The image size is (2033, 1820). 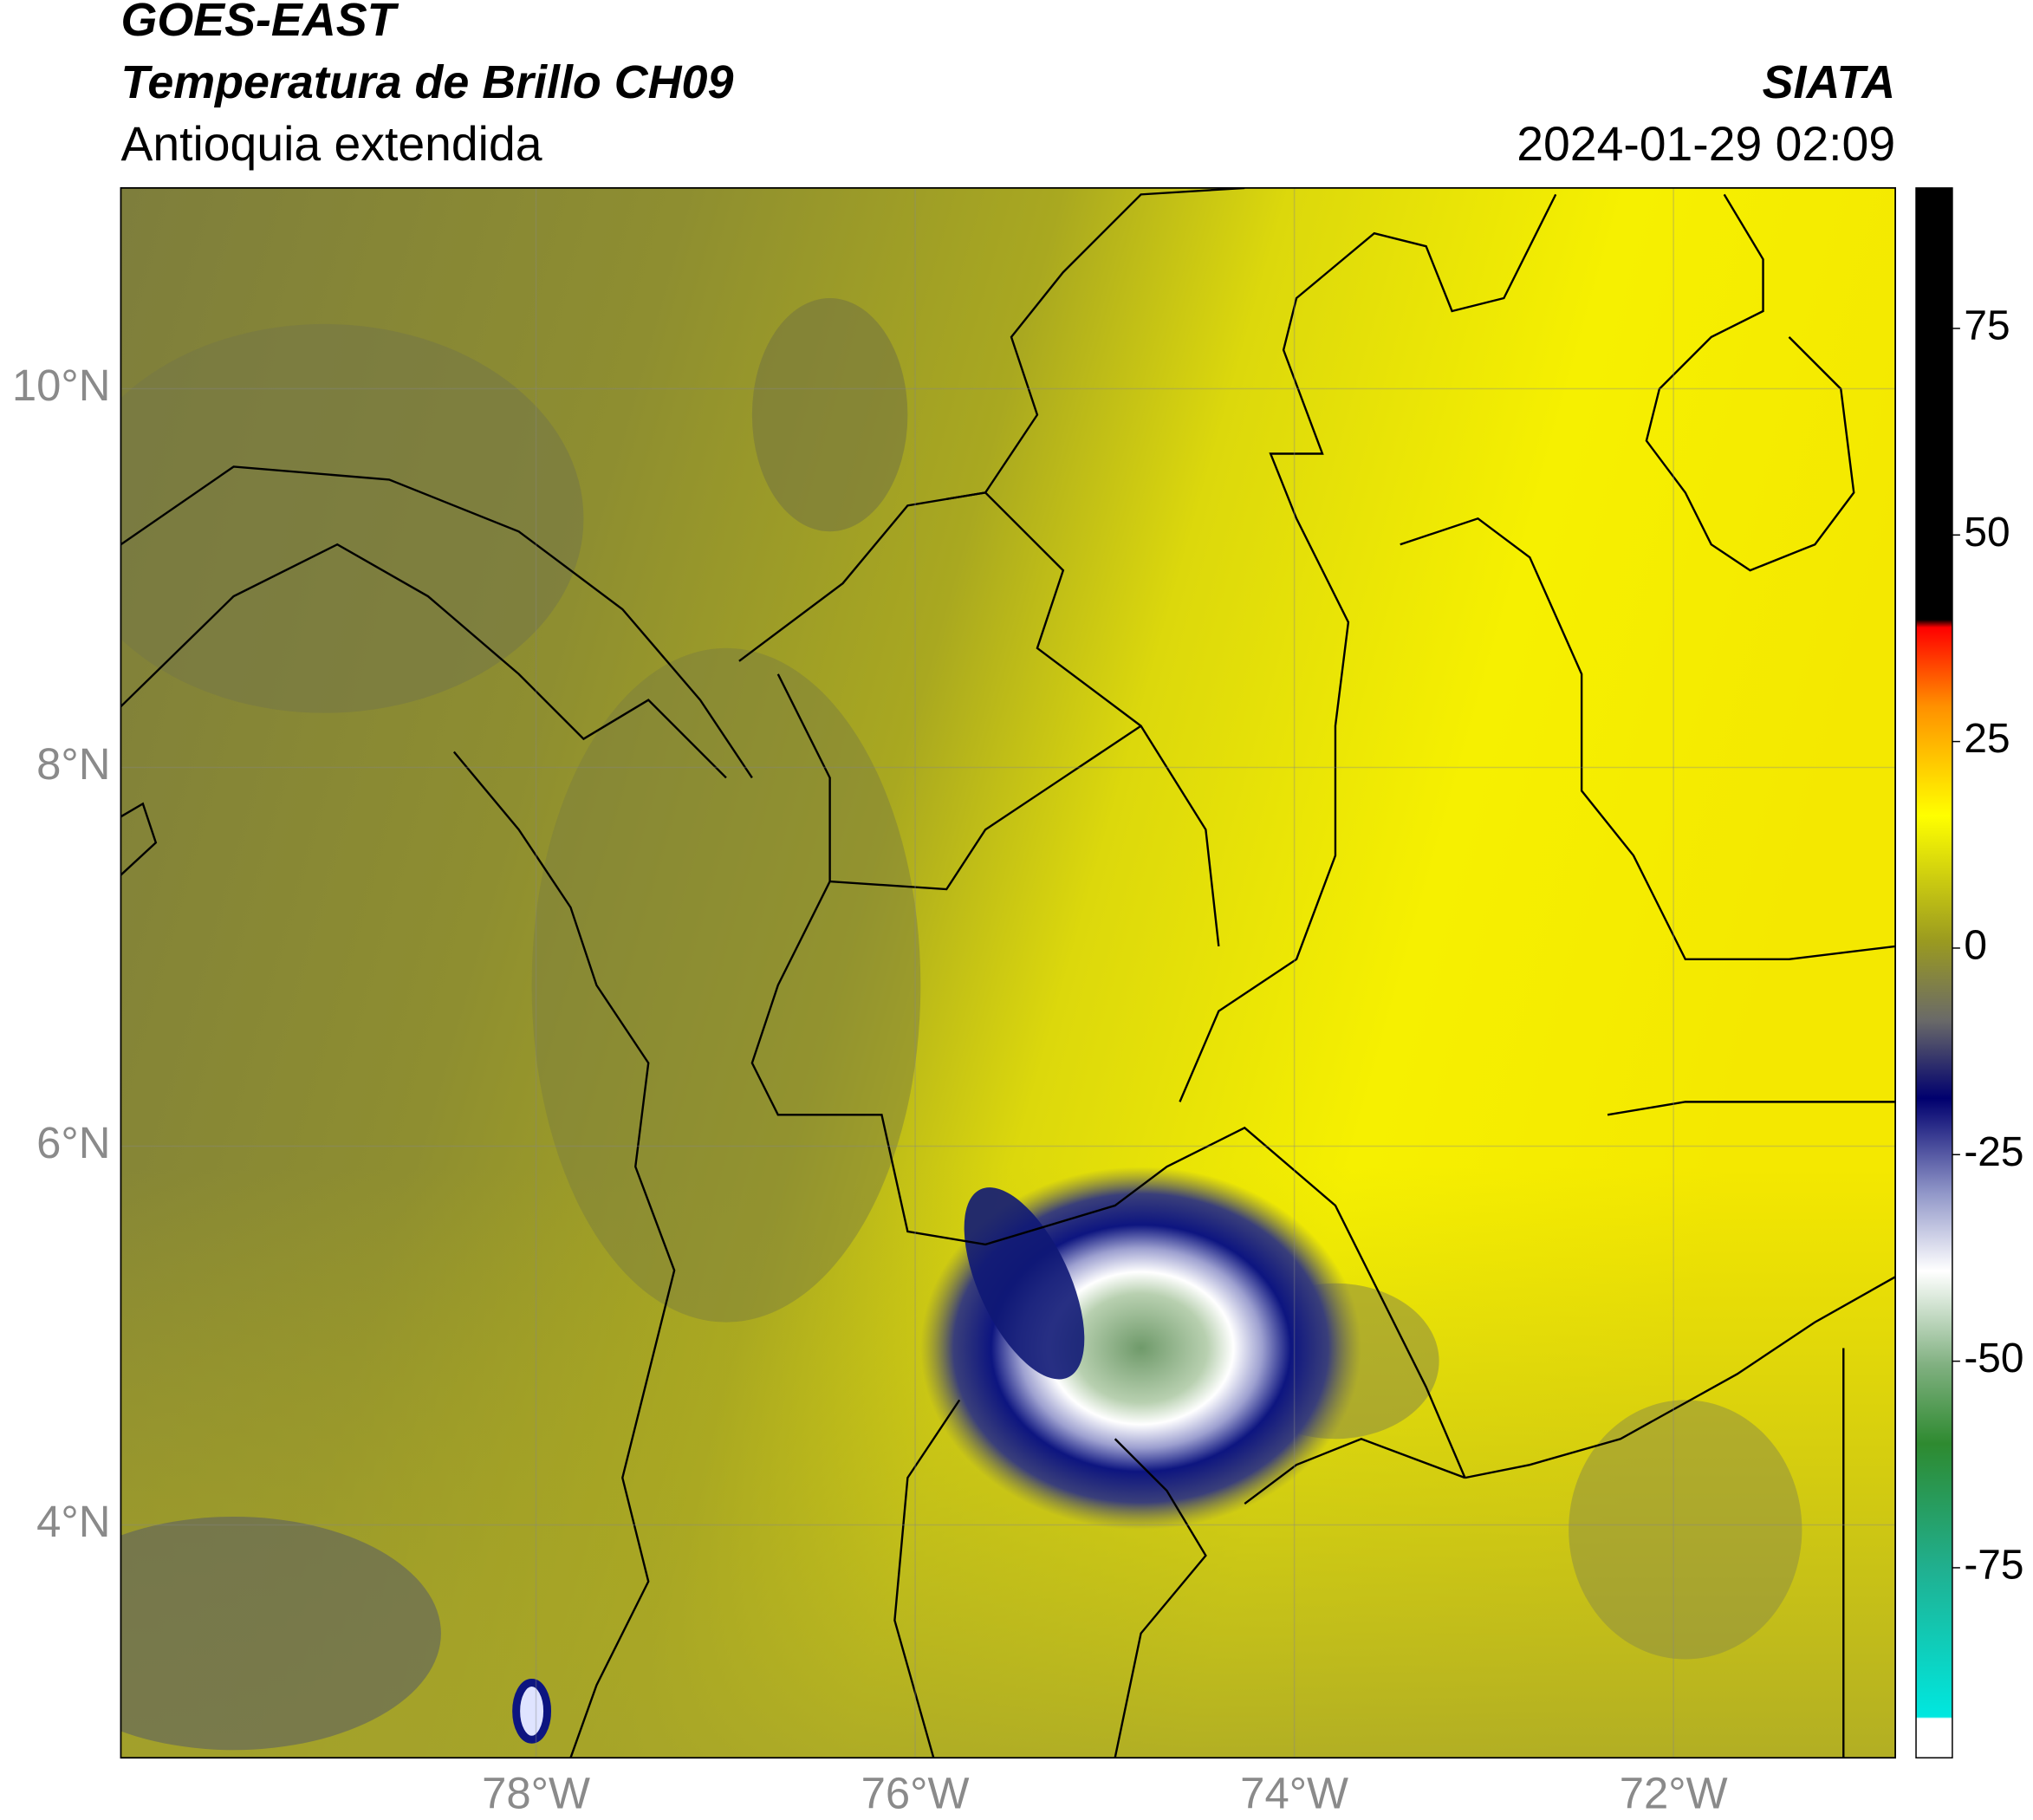 What do you see at coordinates (1987, 739) in the screenshot?
I see `colorbar-tick-label: 25` at bounding box center [1987, 739].